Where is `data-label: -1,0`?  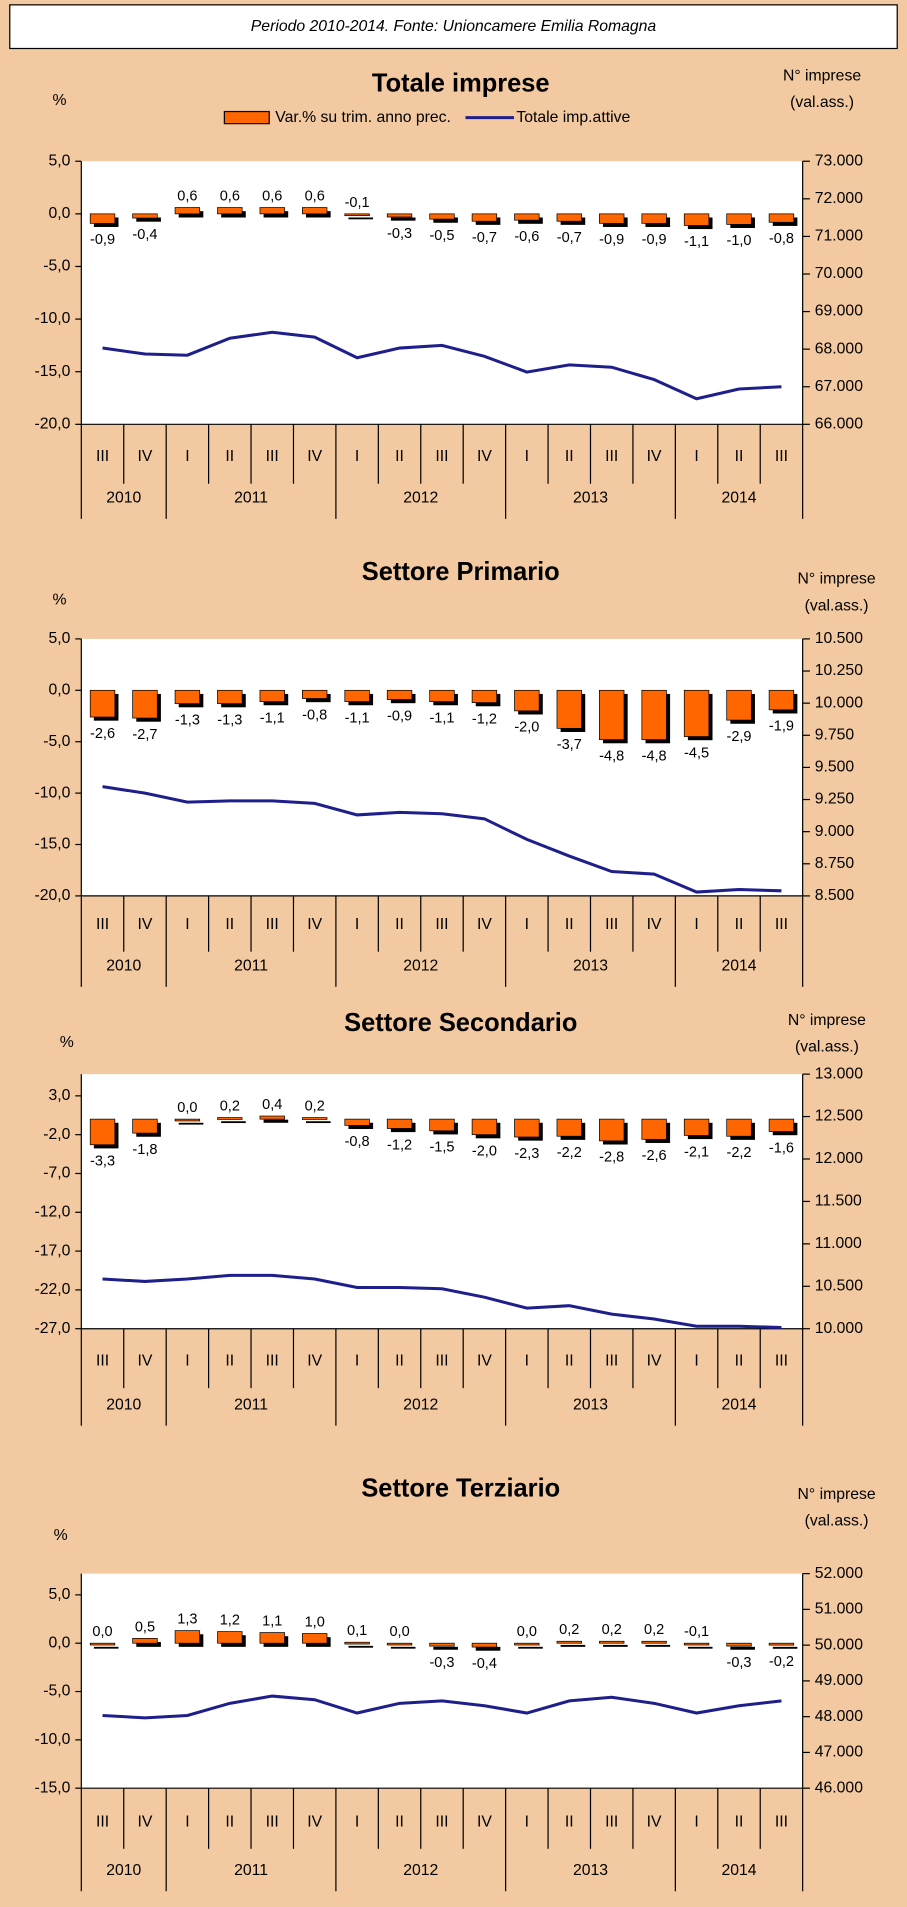 data-label: -1,0 is located at coordinates (738, 241).